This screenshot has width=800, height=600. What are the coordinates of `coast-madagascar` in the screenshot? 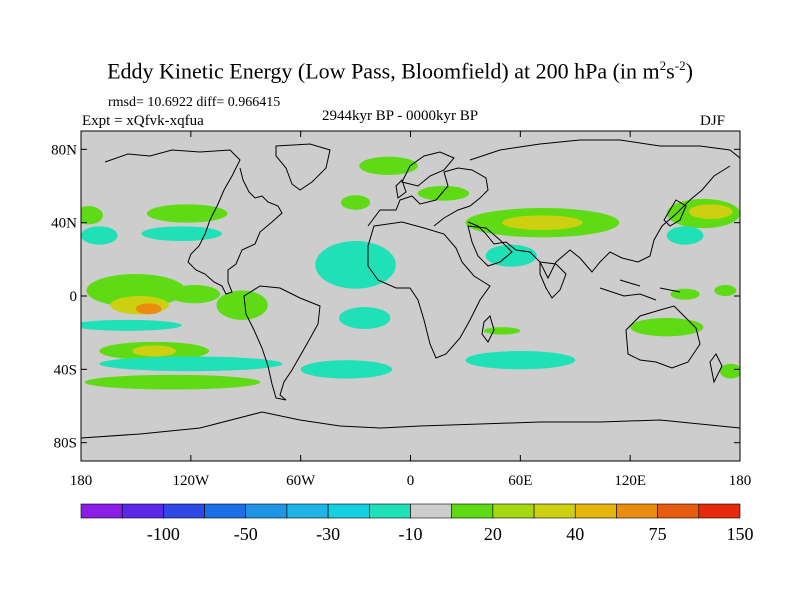 It's located at (488, 329).